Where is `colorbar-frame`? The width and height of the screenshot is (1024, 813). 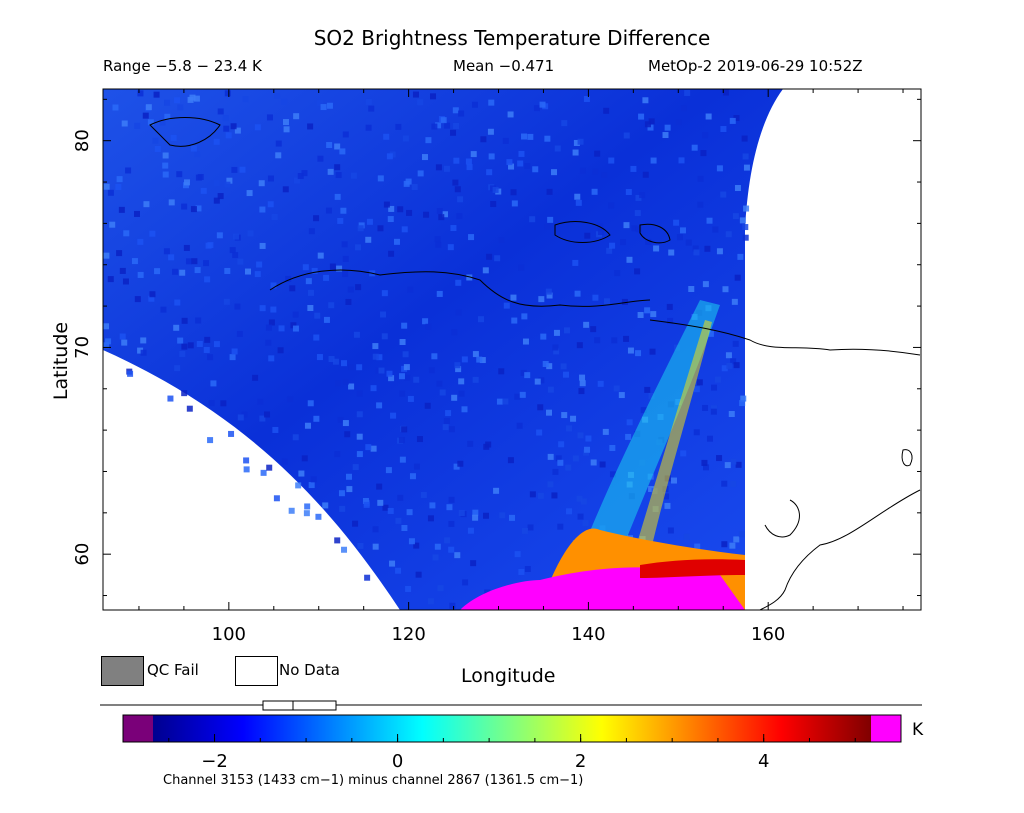 colorbar-frame is located at coordinates (512, 728).